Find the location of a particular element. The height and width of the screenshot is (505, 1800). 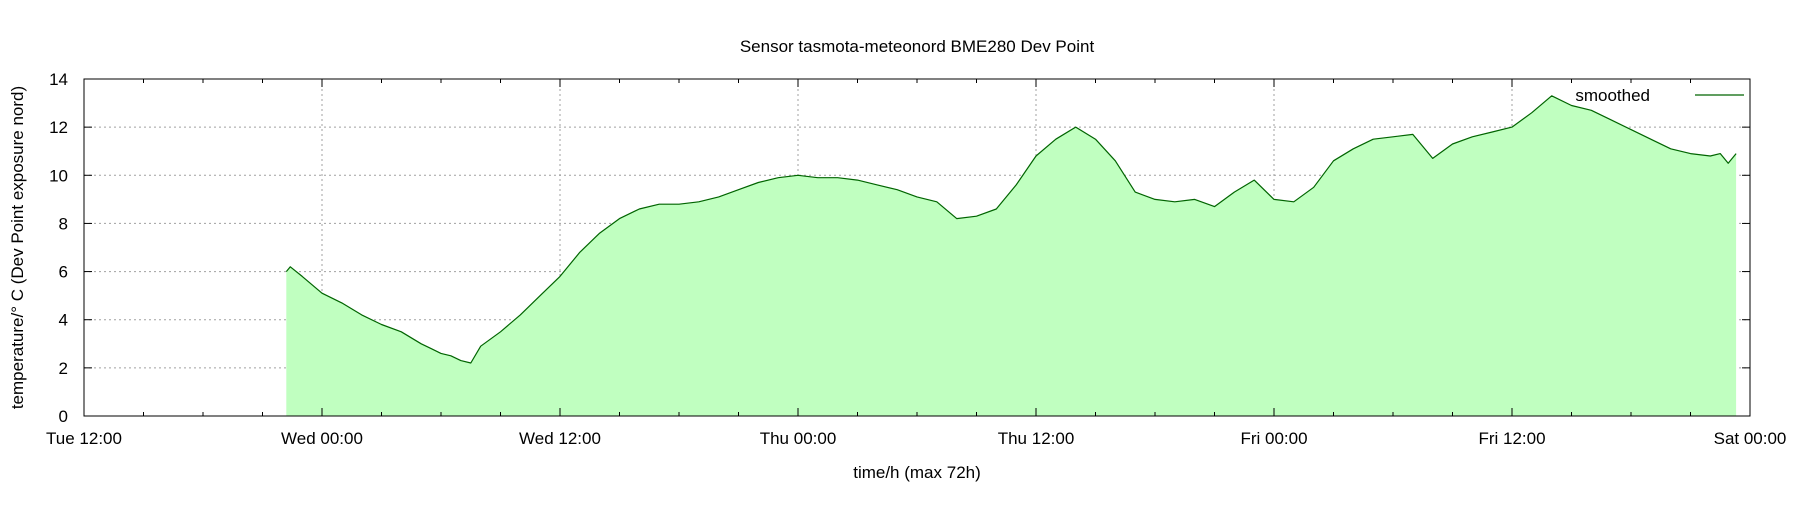

y-tick-label: 8 is located at coordinates (63, 223).